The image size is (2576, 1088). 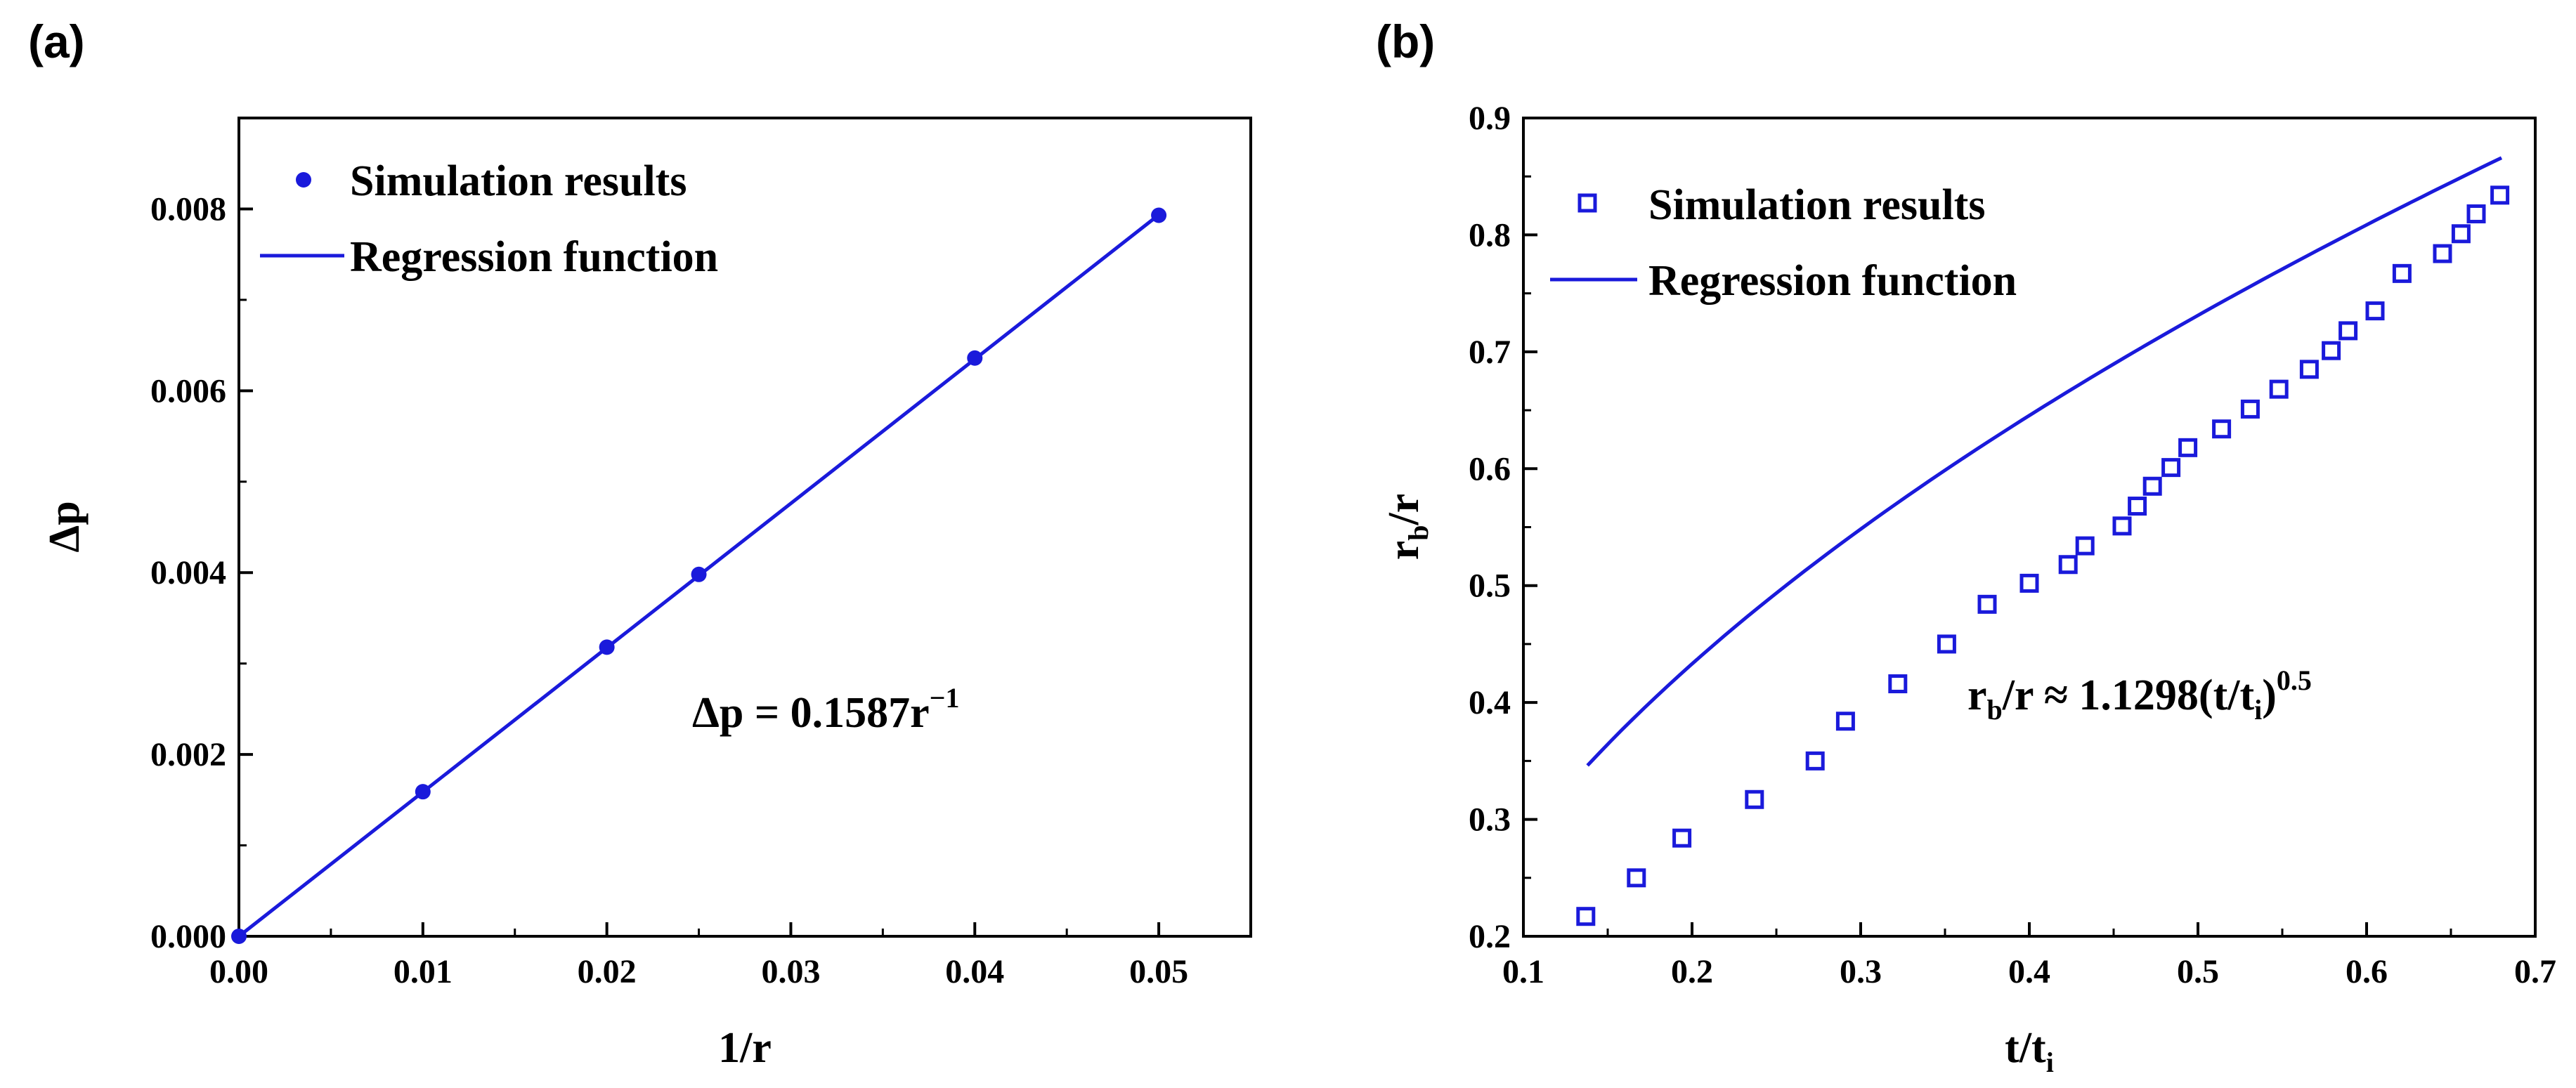 I want to click on panel-b-x-tick-label: 0.5, so click(x=2198, y=971).